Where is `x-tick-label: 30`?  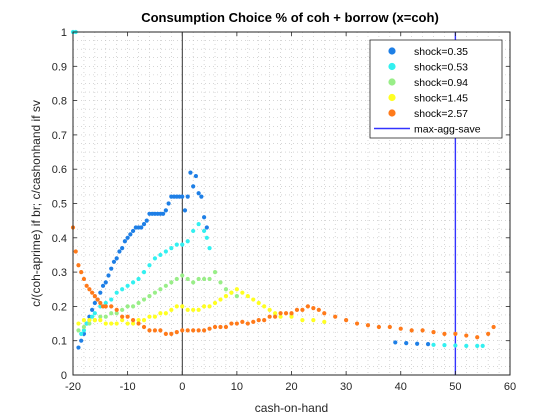 x-tick-label: 30 is located at coordinates (346, 387).